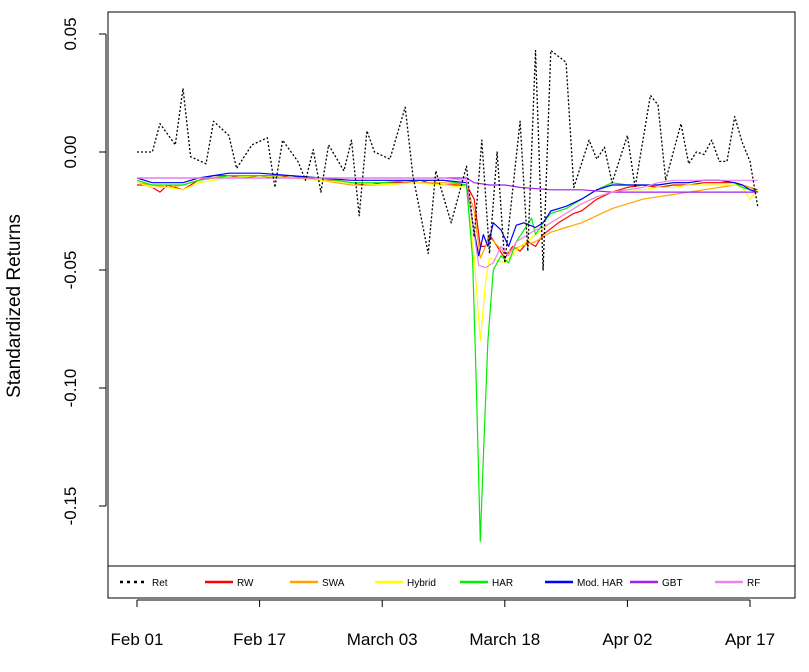 The width and height of the screenshot is (809, 672). Describe the element at coordinates (451, 582) in the screenshot. I see `legend: Ret RW SWA Hybrid HAR Mod. HAR GBT RF` at that location.